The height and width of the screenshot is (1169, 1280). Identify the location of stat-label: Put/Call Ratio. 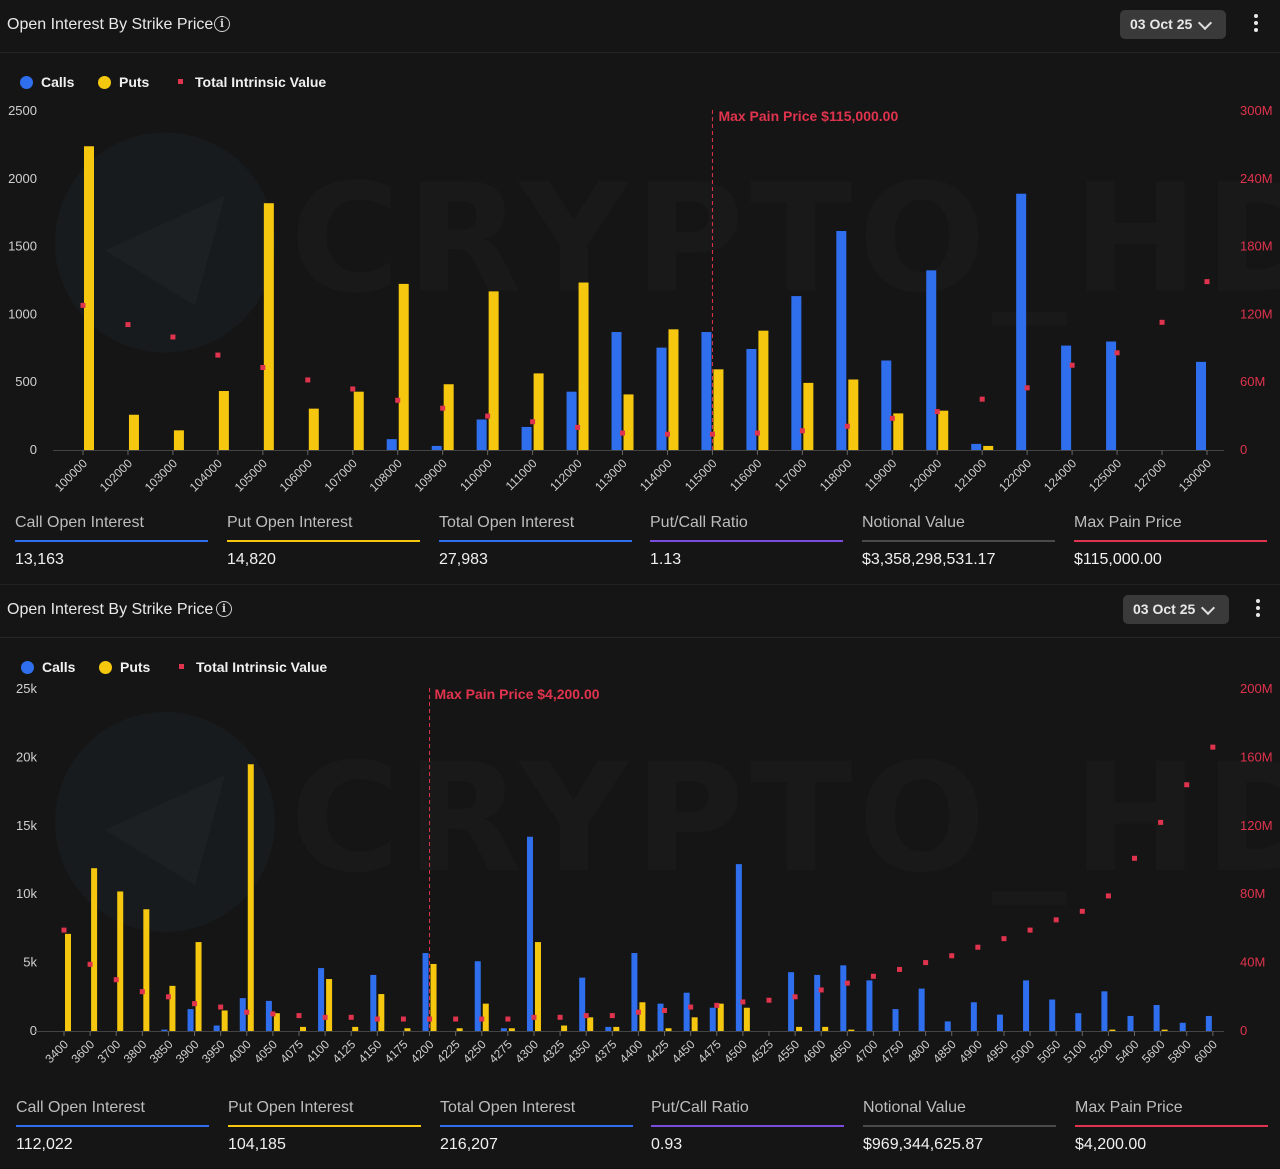
(699, 522).